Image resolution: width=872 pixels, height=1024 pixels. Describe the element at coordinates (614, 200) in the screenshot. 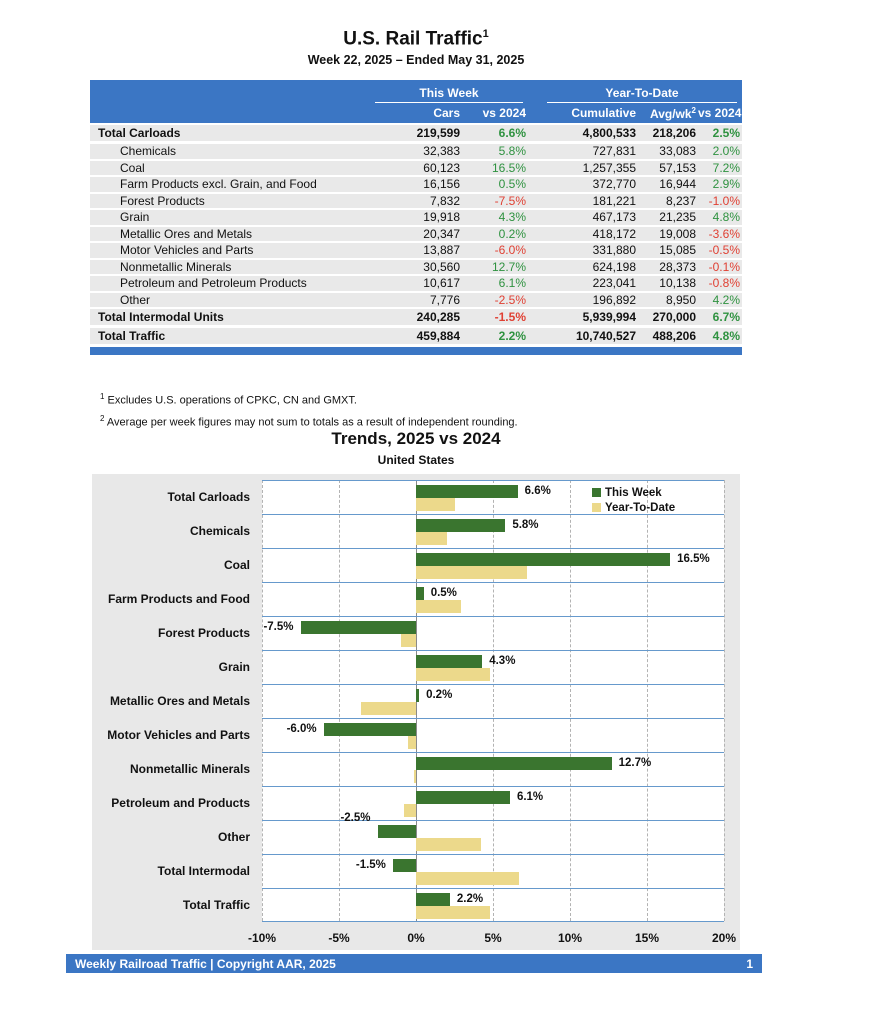

I see `cumulative-value: 181,221` at that location.